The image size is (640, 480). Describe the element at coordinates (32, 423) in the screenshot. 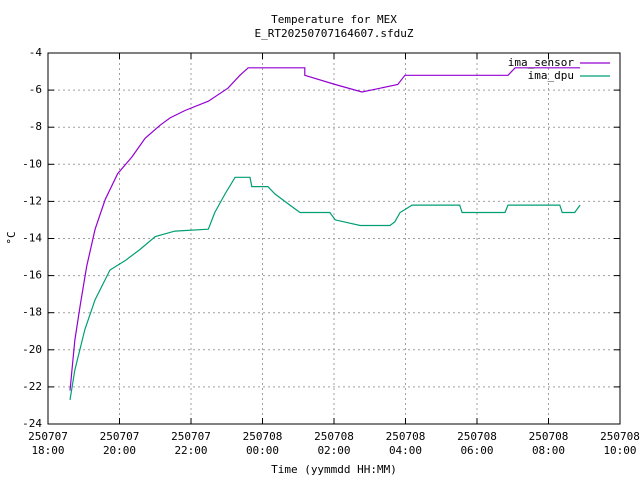

I see `y-tick-label: -24` at that location.